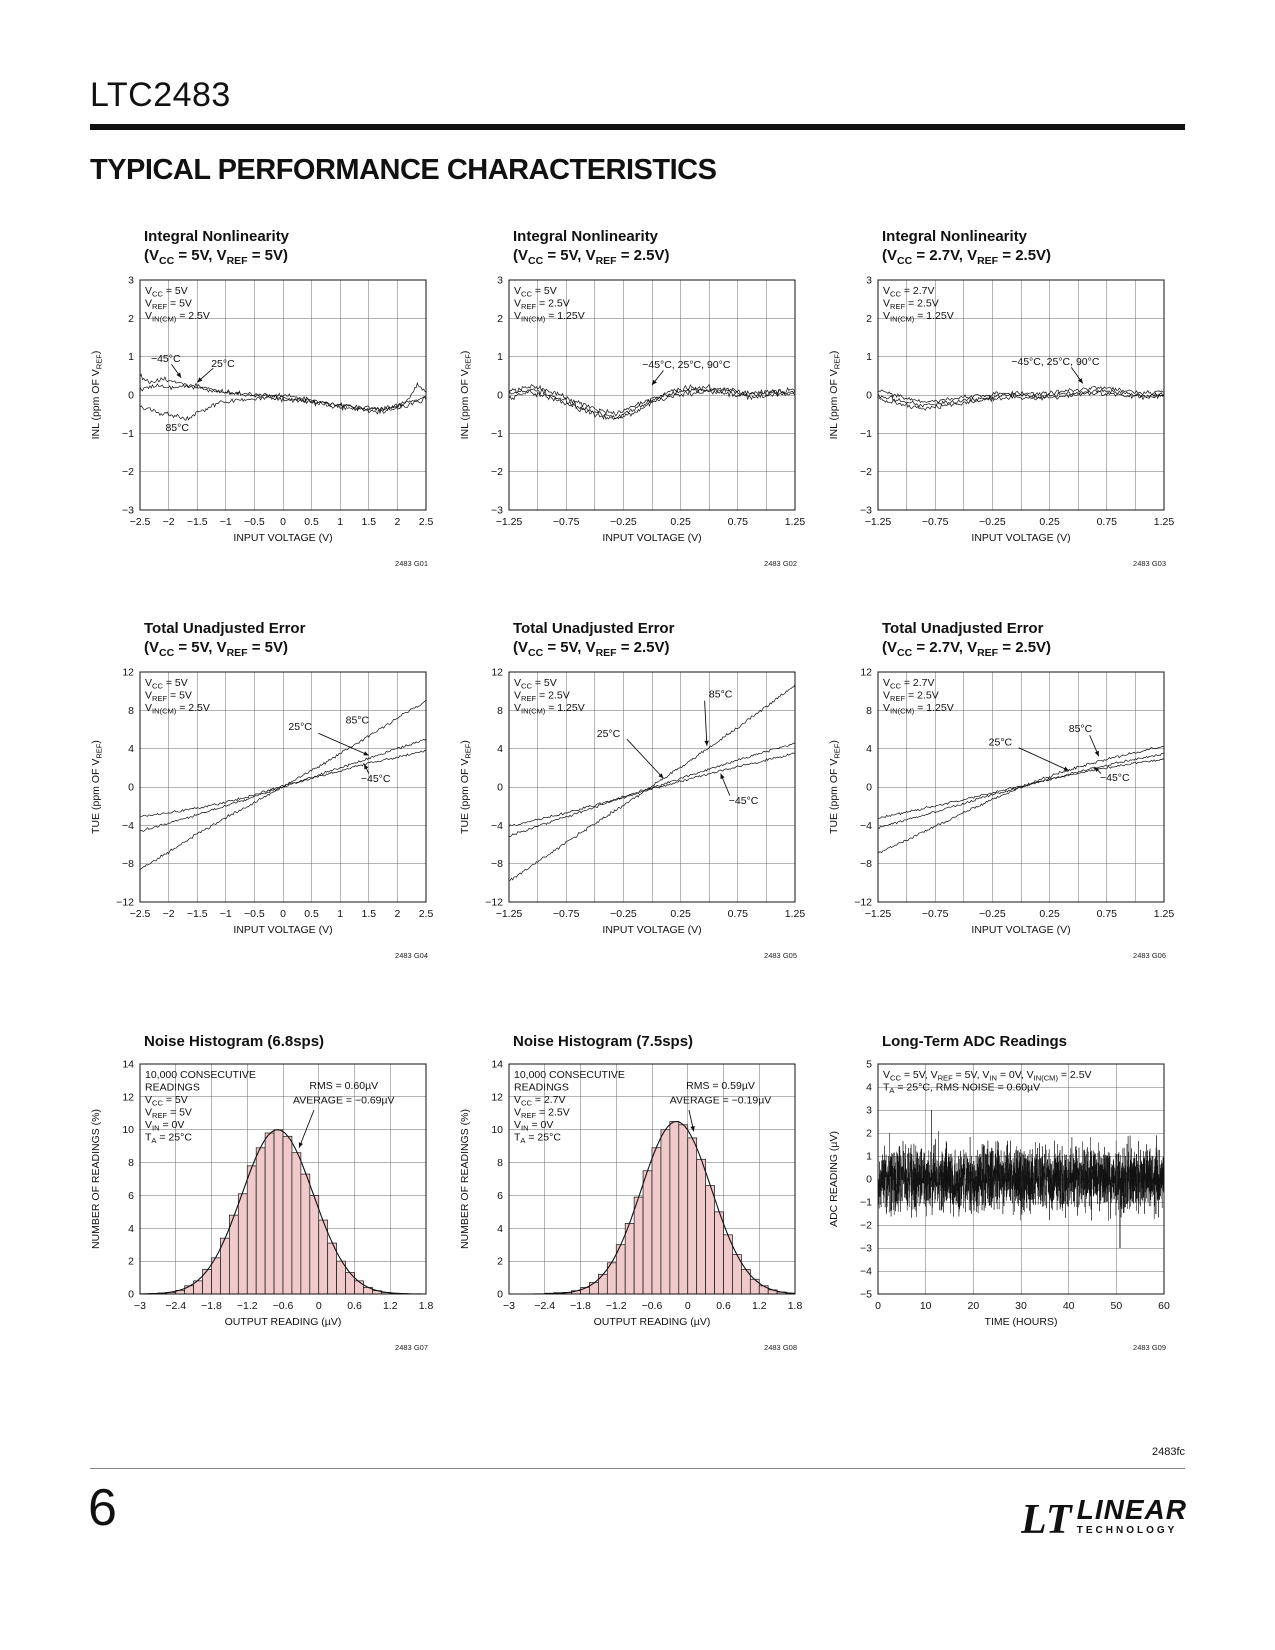 Image resolution: width=1275 pixels, height=1650 pixels. What do you see at coordinates (411, 955) in the screenshot?
I see `svg-text: 2483 G04` at bounding box center [411, 955].